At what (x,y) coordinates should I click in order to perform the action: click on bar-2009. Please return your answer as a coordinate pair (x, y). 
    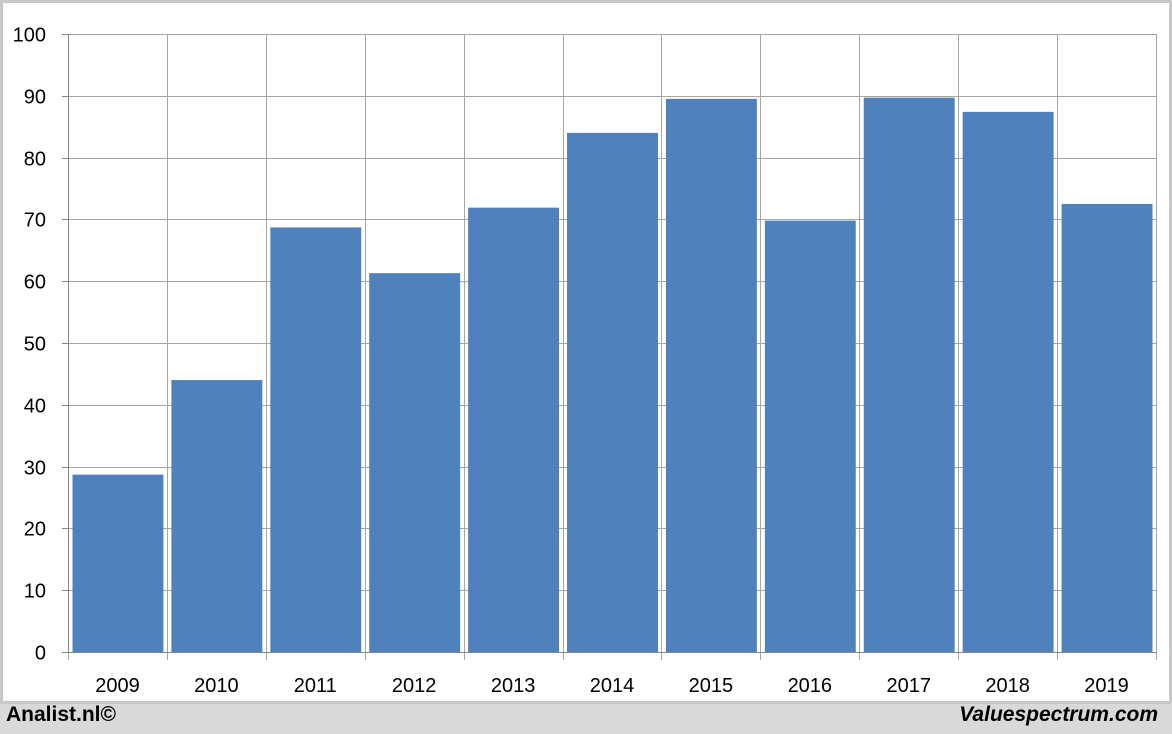
    Looking at the image, I should click on (118, 563).